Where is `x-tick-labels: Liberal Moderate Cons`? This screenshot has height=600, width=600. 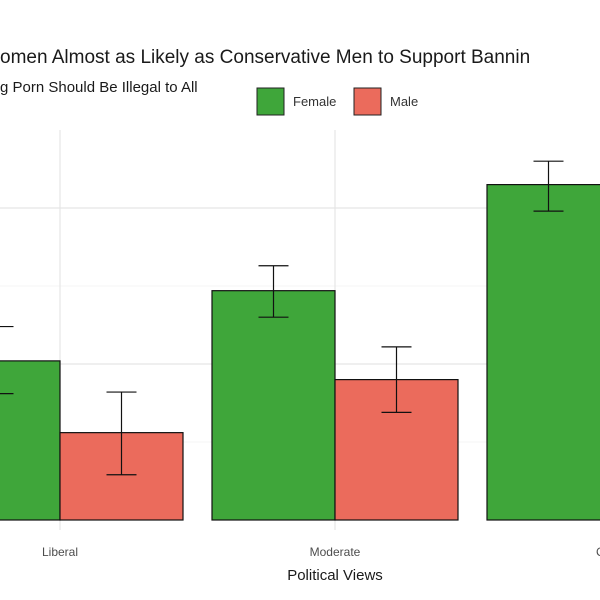
x-tick-labels: Liberal Moderate Cons is located at coordinates (321, 552).